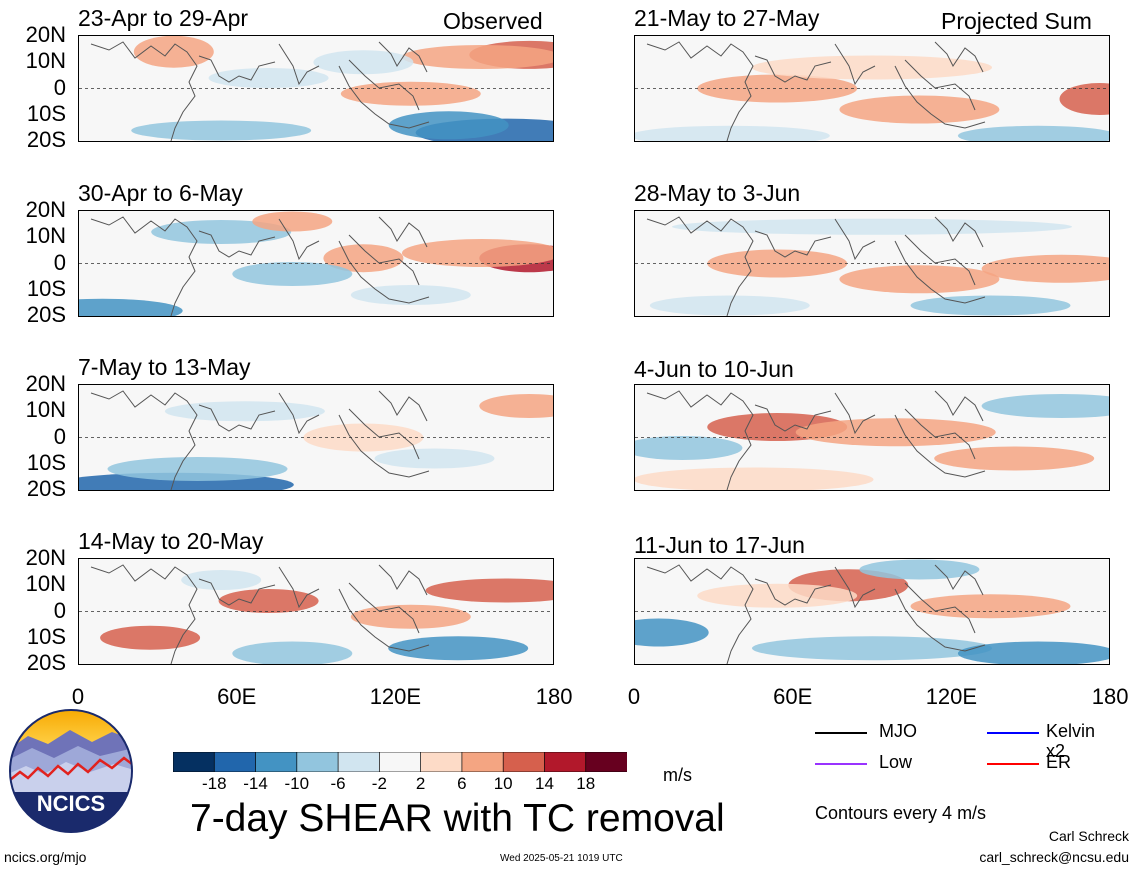 The image size is (1135, 872). Describe the element at coordinates (45, 857) in the screenshot. I see `site-link: ncics.org/mjo` at that location.